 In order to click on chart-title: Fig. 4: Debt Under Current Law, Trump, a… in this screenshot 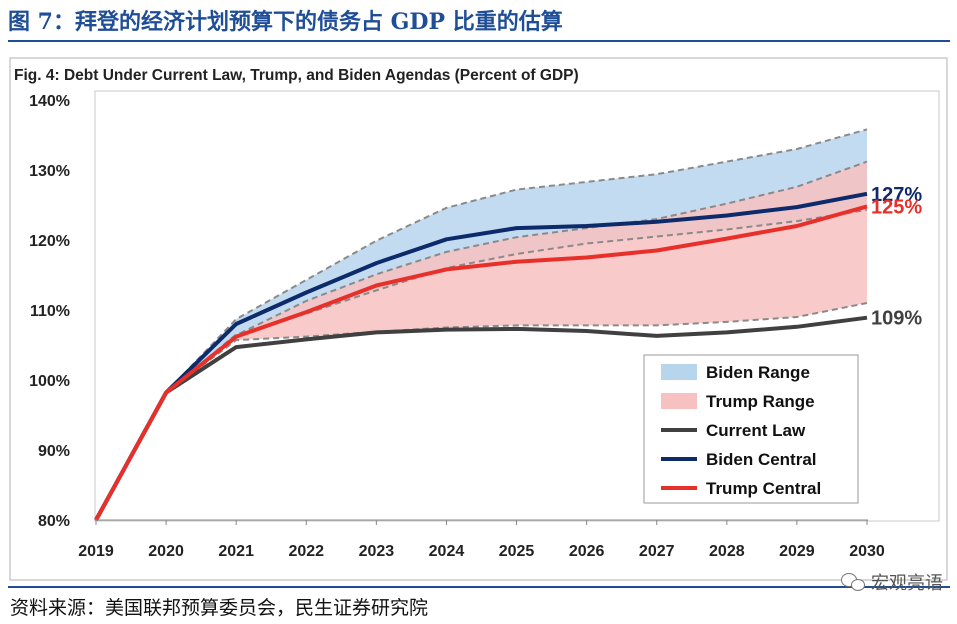, I will do `click(296, 75)`.